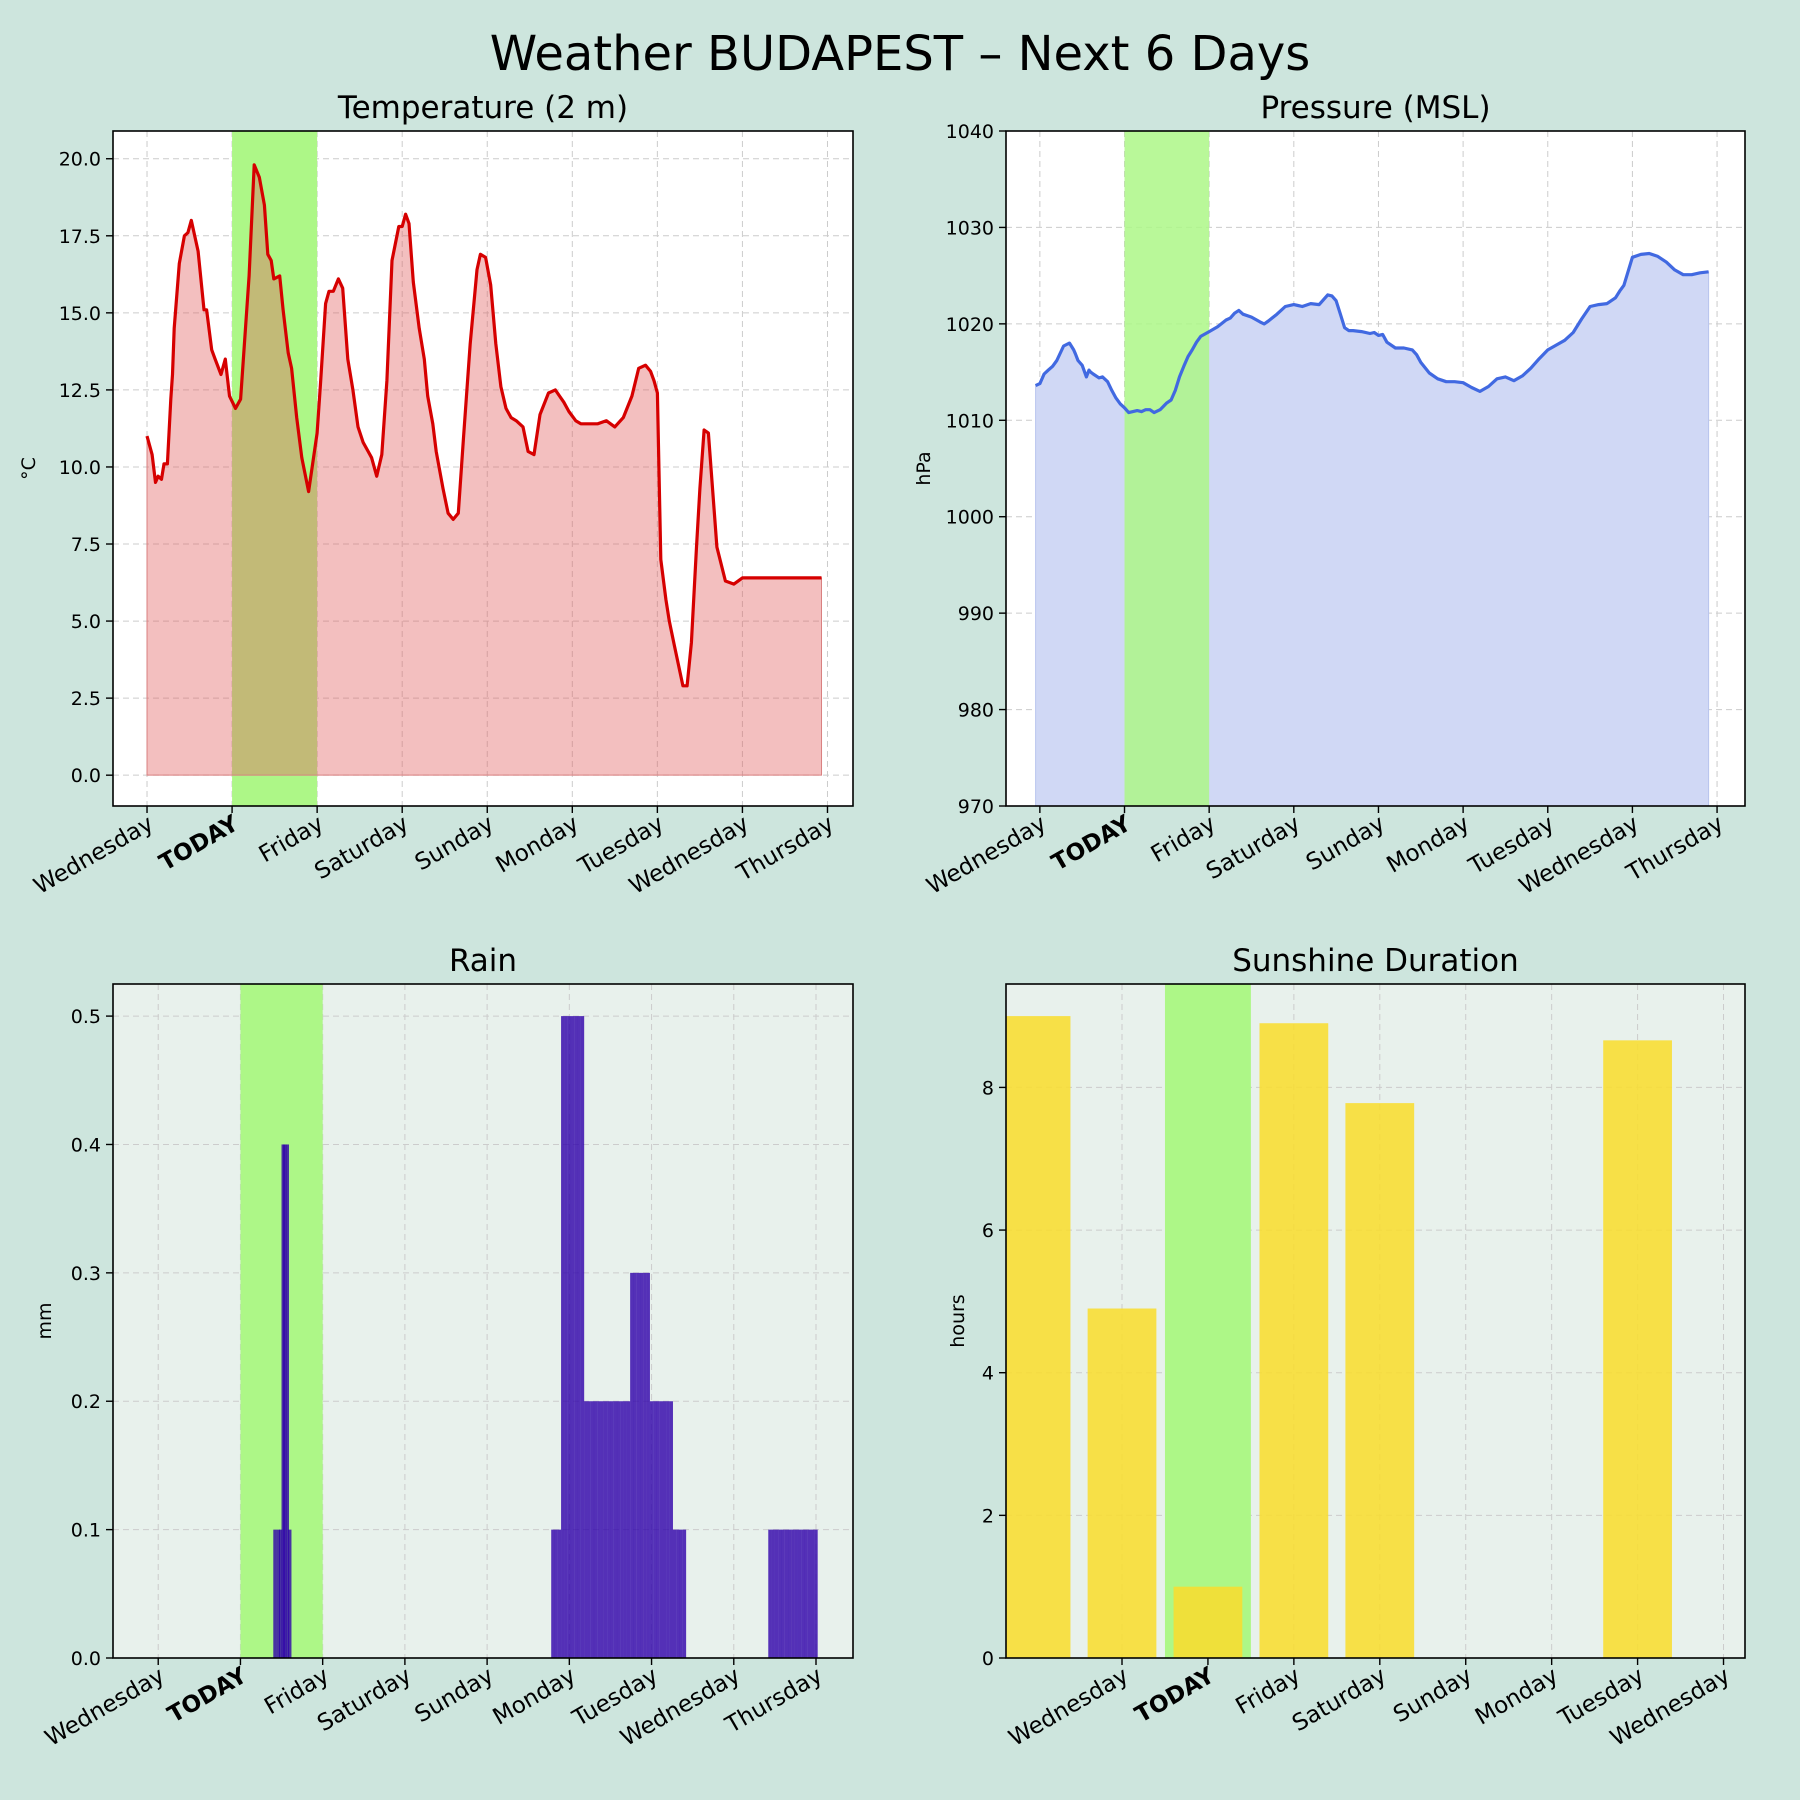 The height and width of the screenshot is (1800, 1800). Describe the element at coordinates (80, 391) in the screenshot. I see `y-tick-label: 12.5` at that location.